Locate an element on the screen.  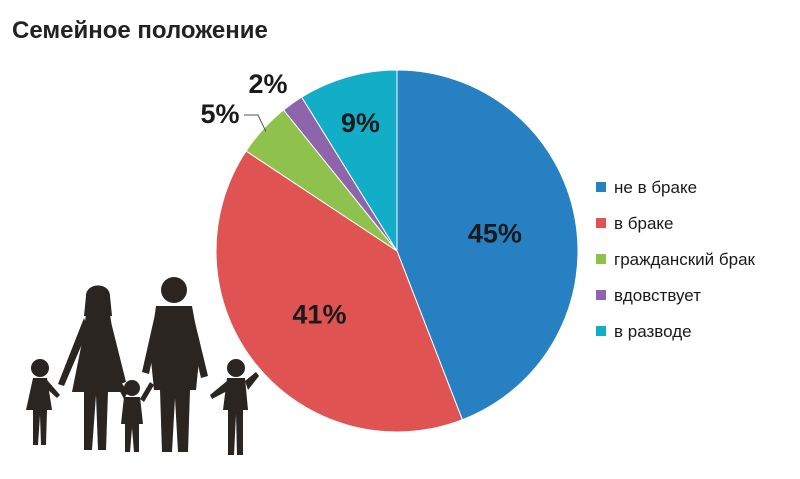
leader-lines is located at coordinates (255, 123).